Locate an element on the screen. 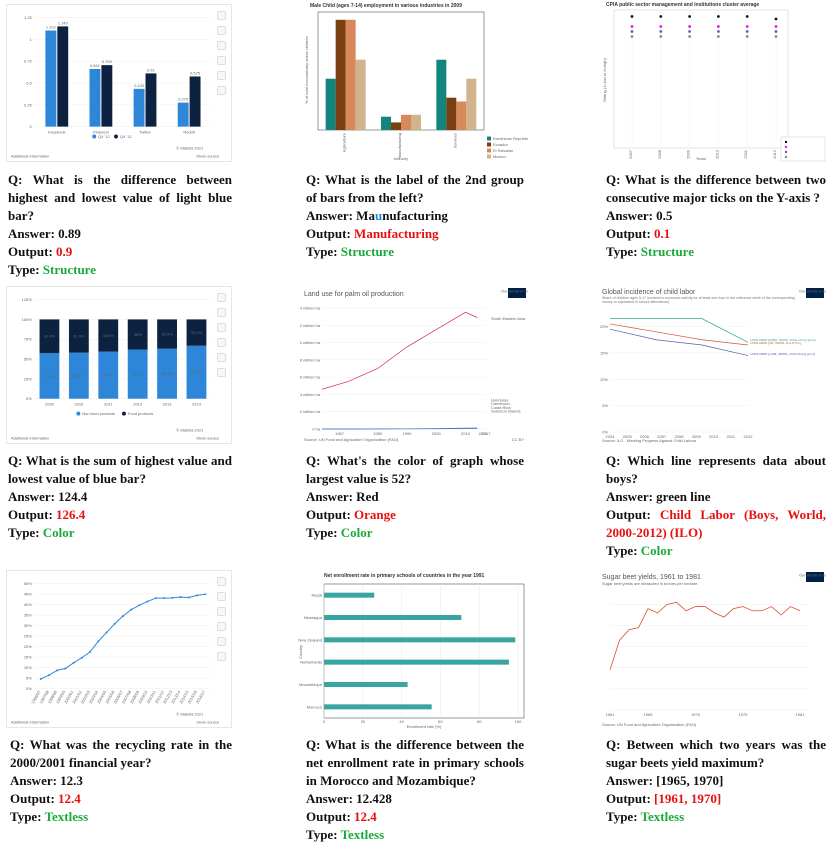  y-tick-label: 15% is located at coordinates (28, 657).